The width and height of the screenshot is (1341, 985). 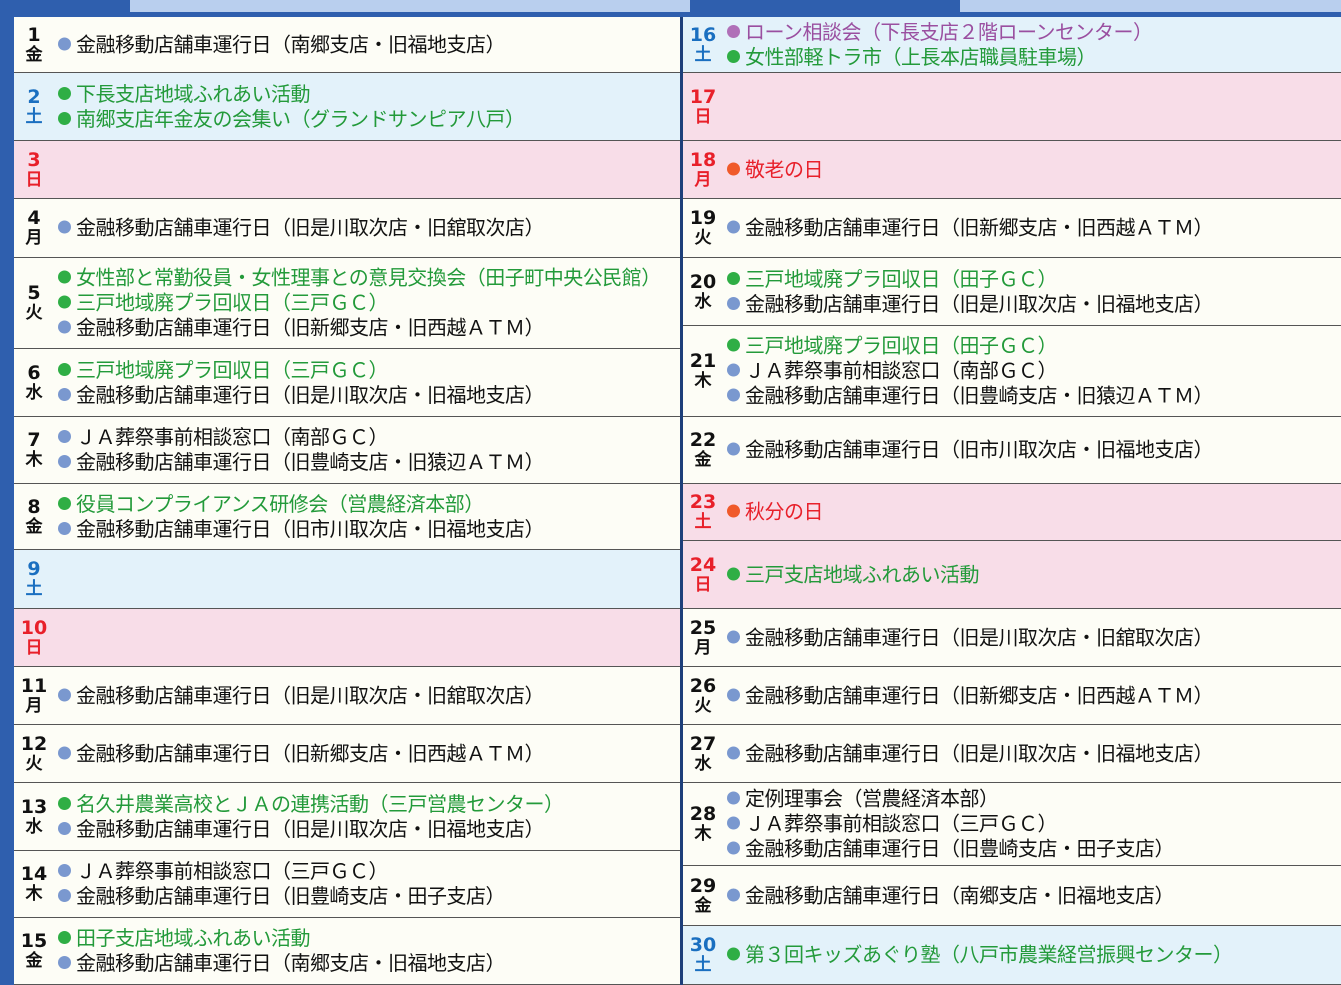 I want to click on day-label: 17 日, so click(x=703, y=107).